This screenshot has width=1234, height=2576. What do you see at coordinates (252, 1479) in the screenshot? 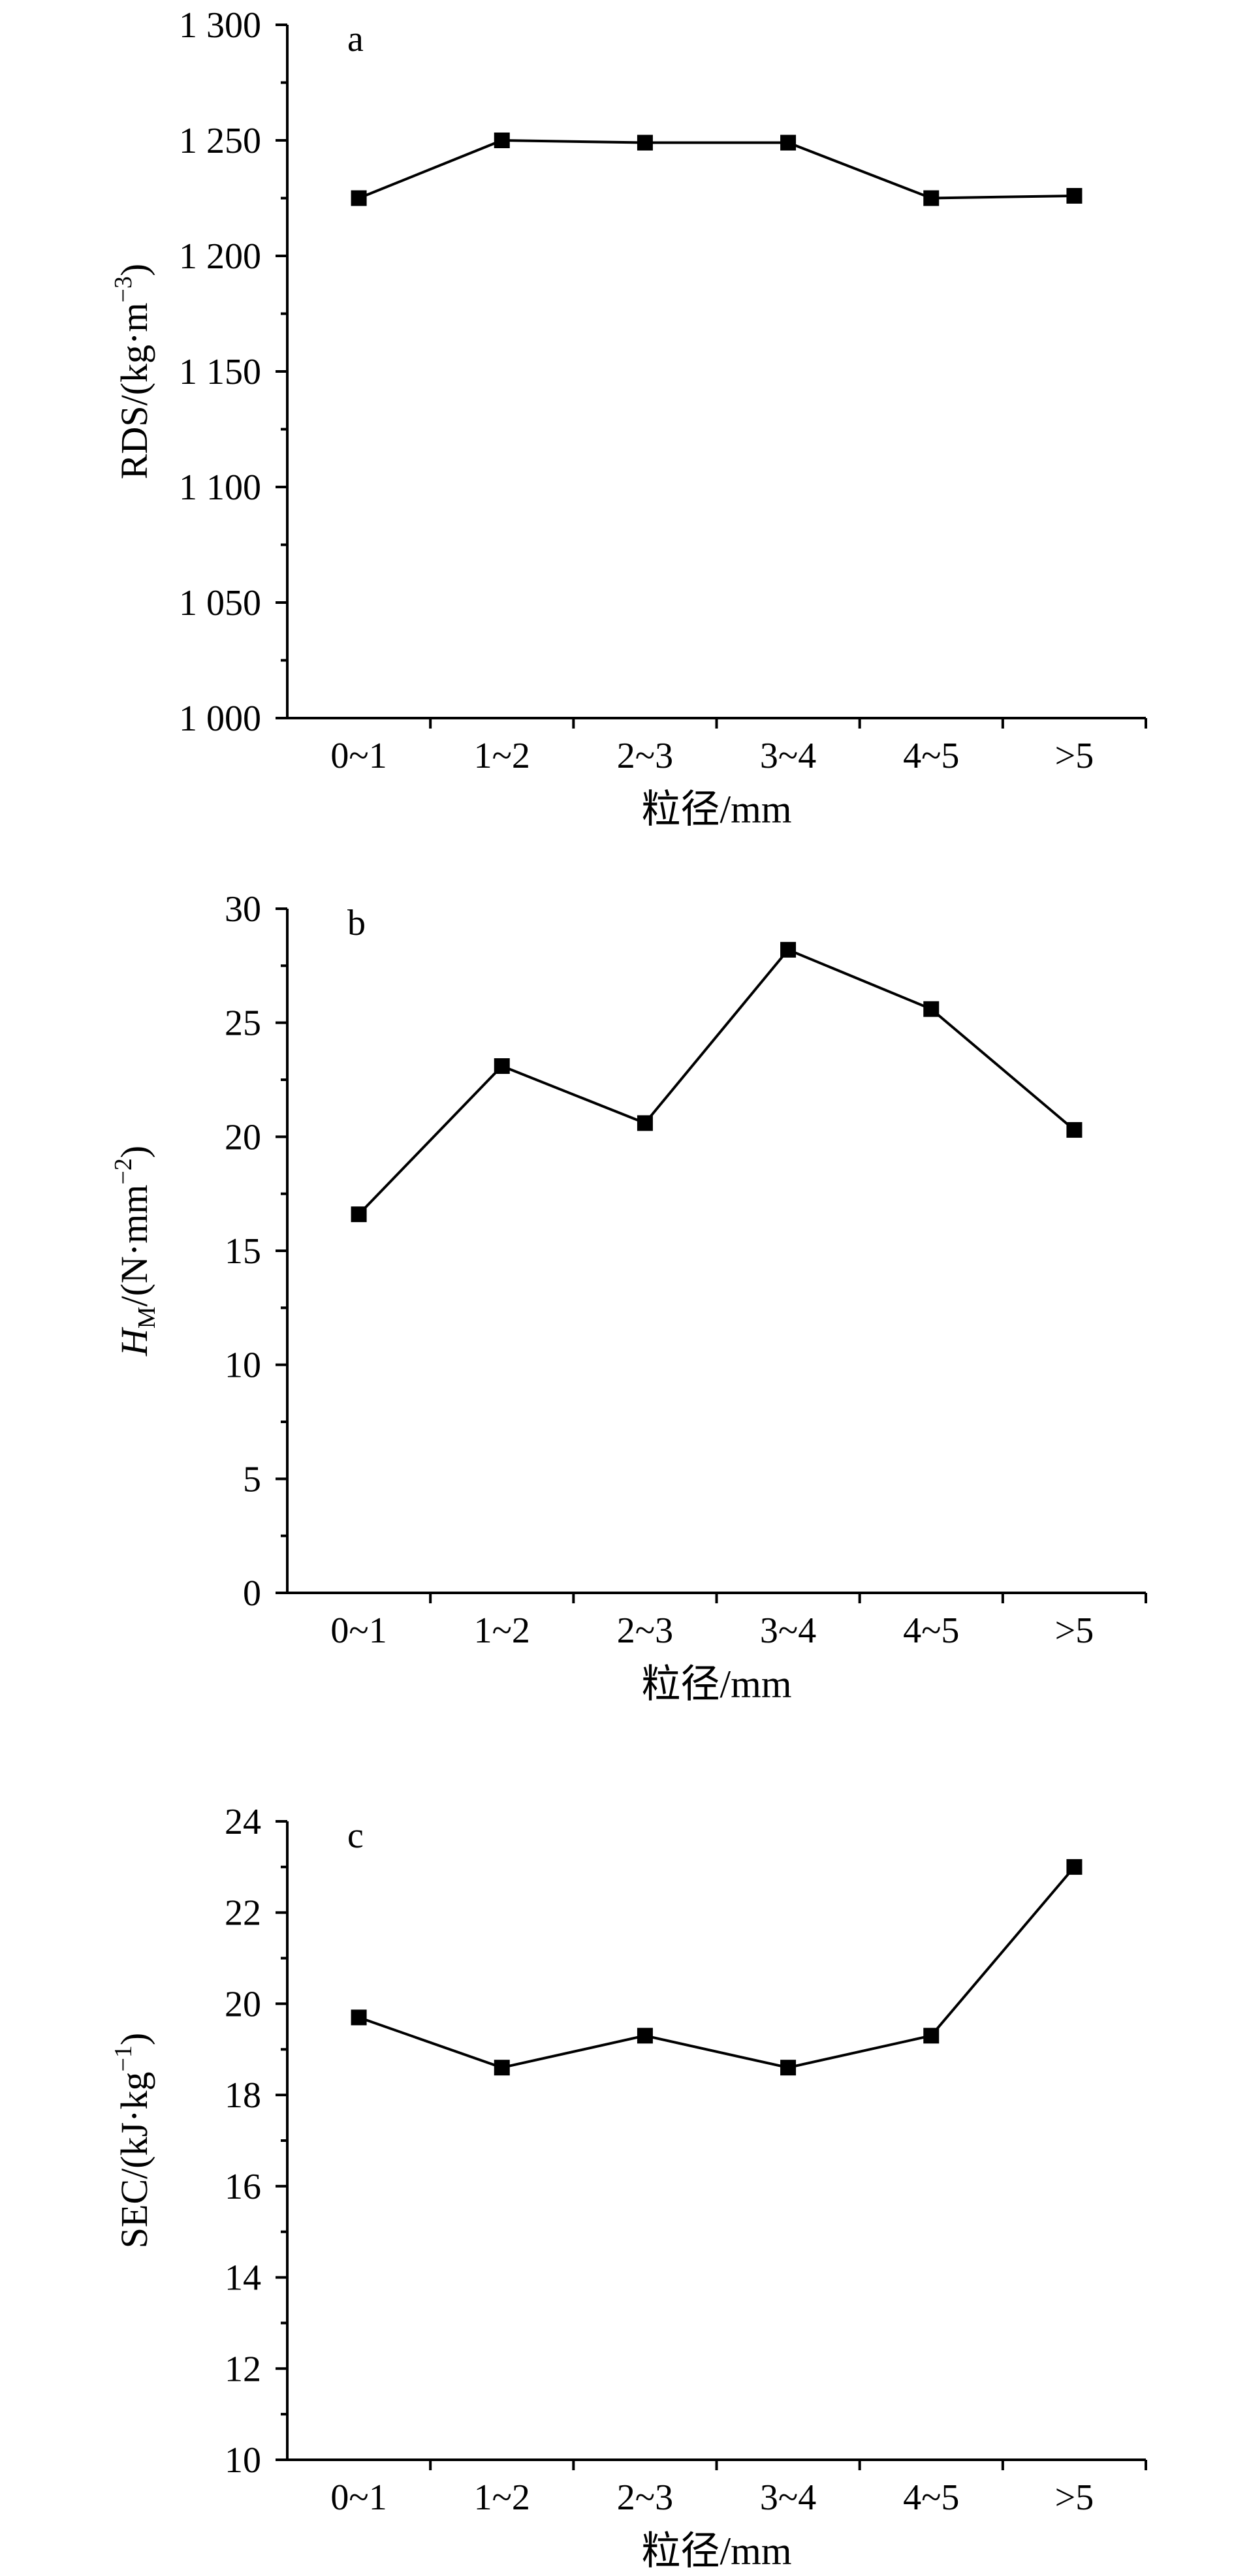
I see `y-tick-label: 5` at bounding box center [252, 1479].